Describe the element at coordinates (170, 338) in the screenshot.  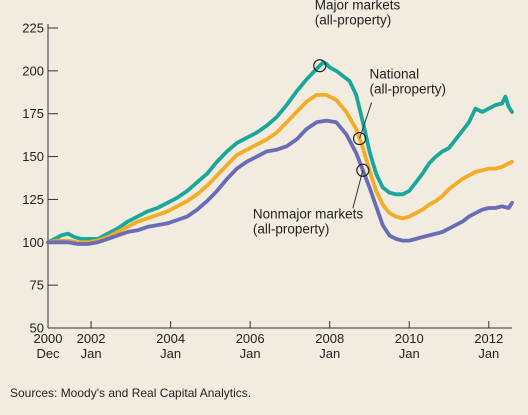
I see `x-tick-year: 2004` at that location.